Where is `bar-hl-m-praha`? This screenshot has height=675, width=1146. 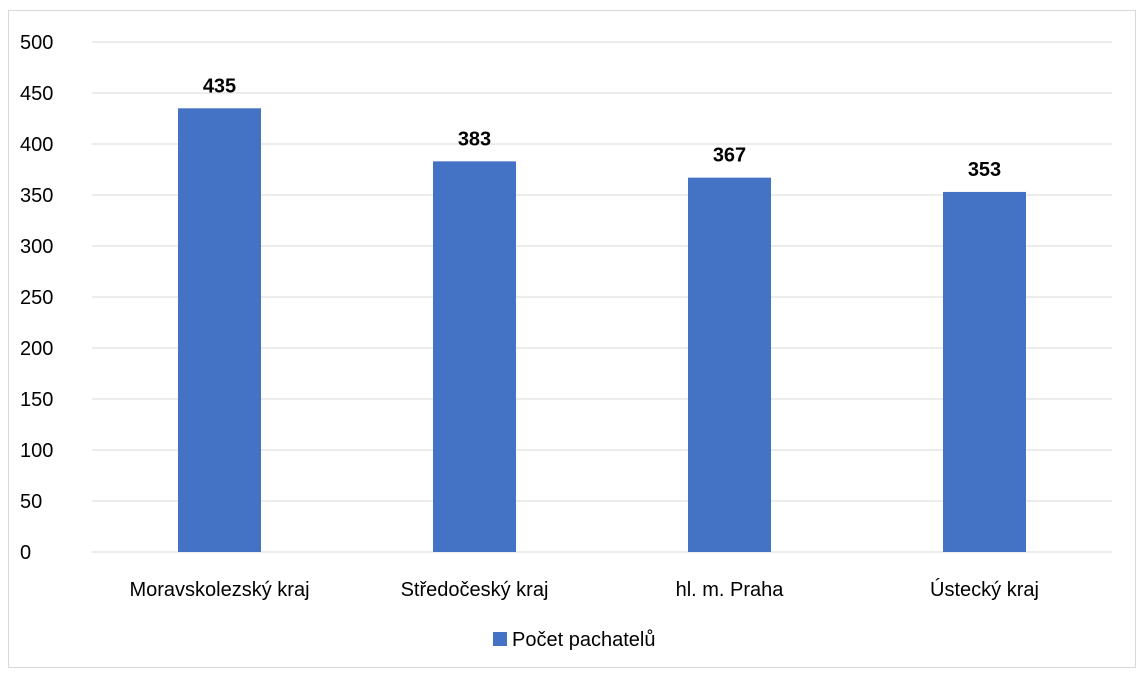 bar-hl-m-praha is located at coordinates (729, 364).